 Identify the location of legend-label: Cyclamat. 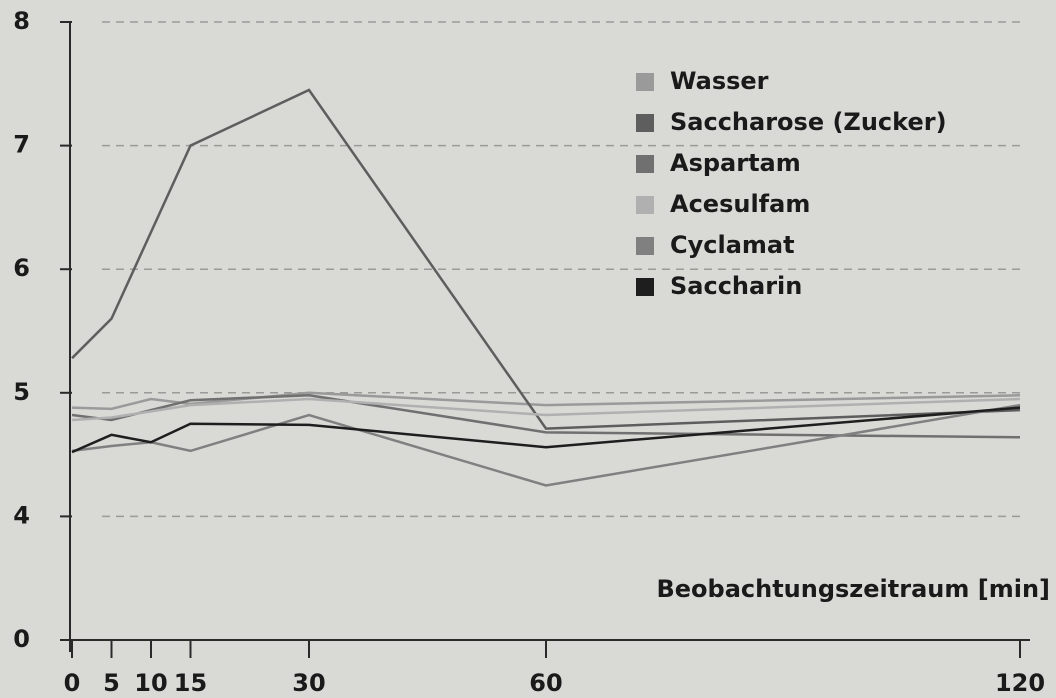
(732, 245).